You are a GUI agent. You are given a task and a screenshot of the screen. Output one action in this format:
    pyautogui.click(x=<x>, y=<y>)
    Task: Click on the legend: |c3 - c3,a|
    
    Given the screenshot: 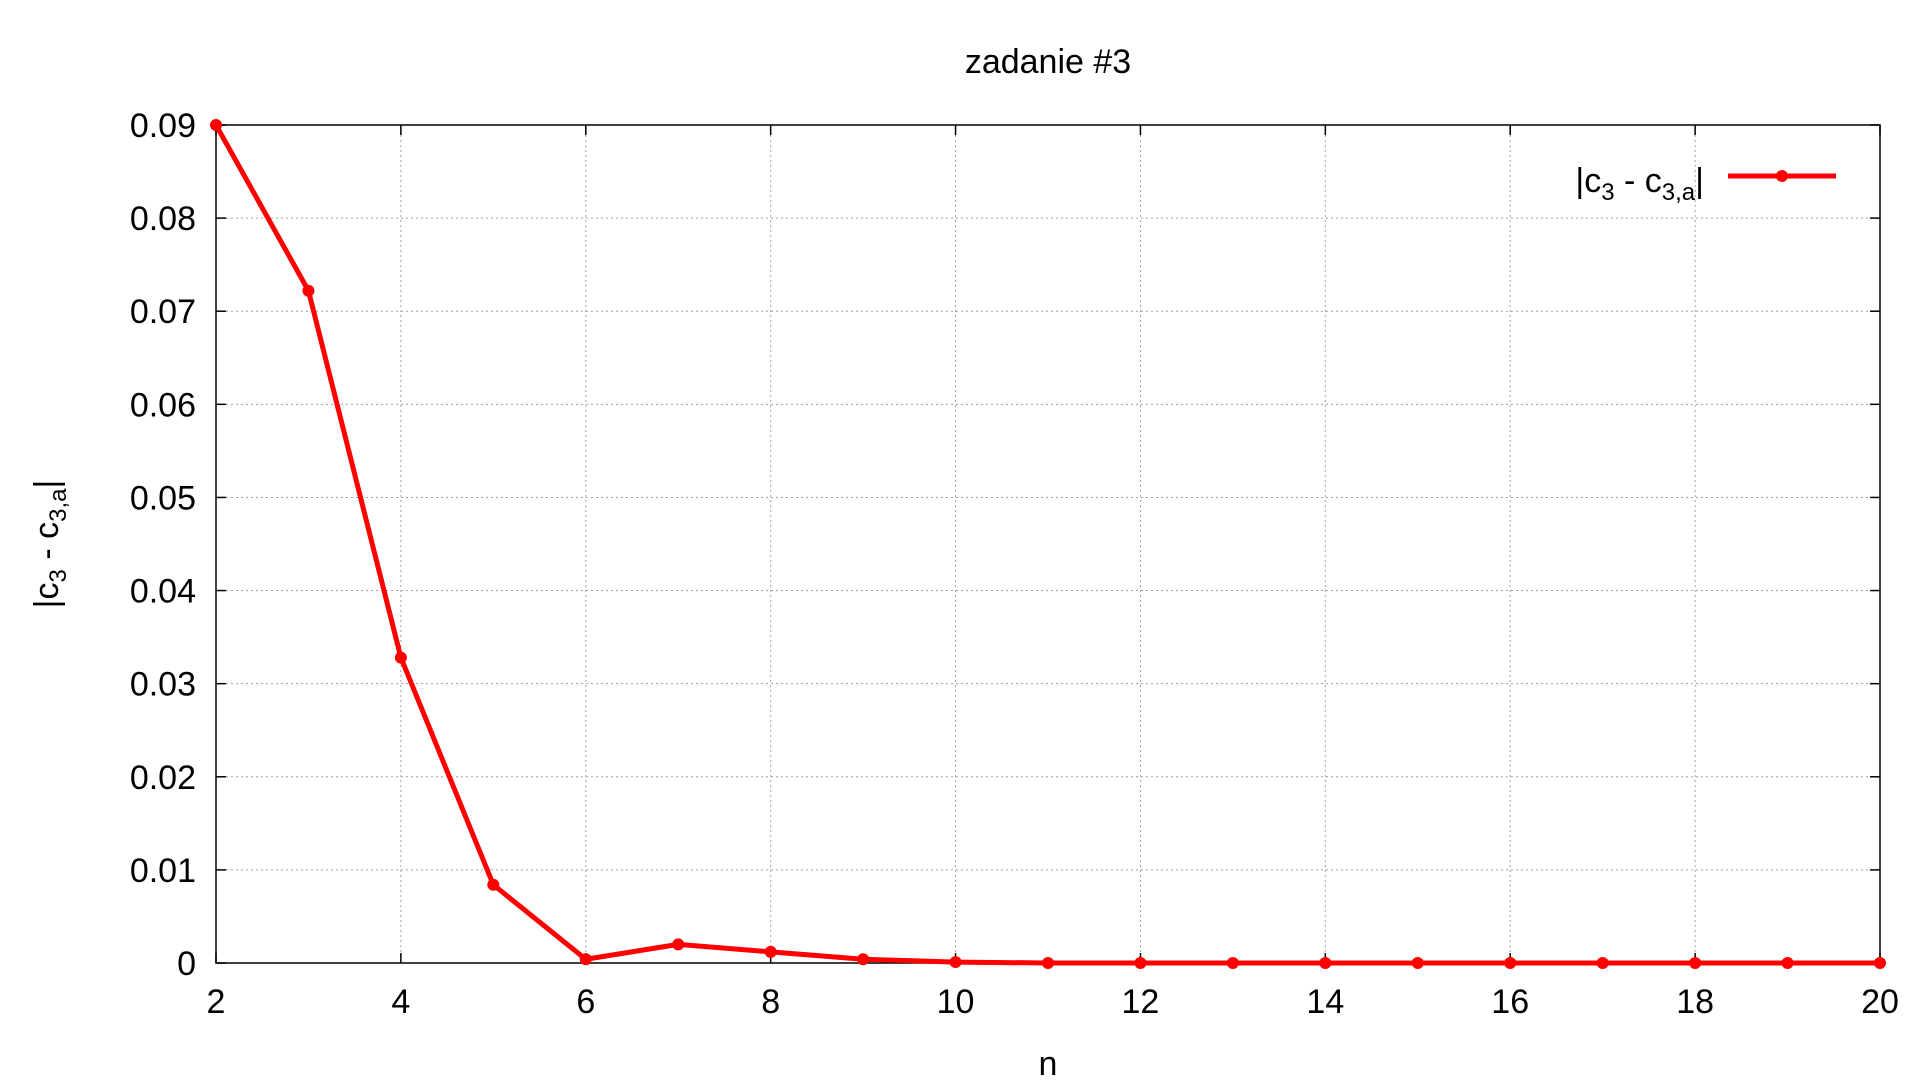 What is the action you would take?
    pyautogui.click(x=1705, y=184)
    